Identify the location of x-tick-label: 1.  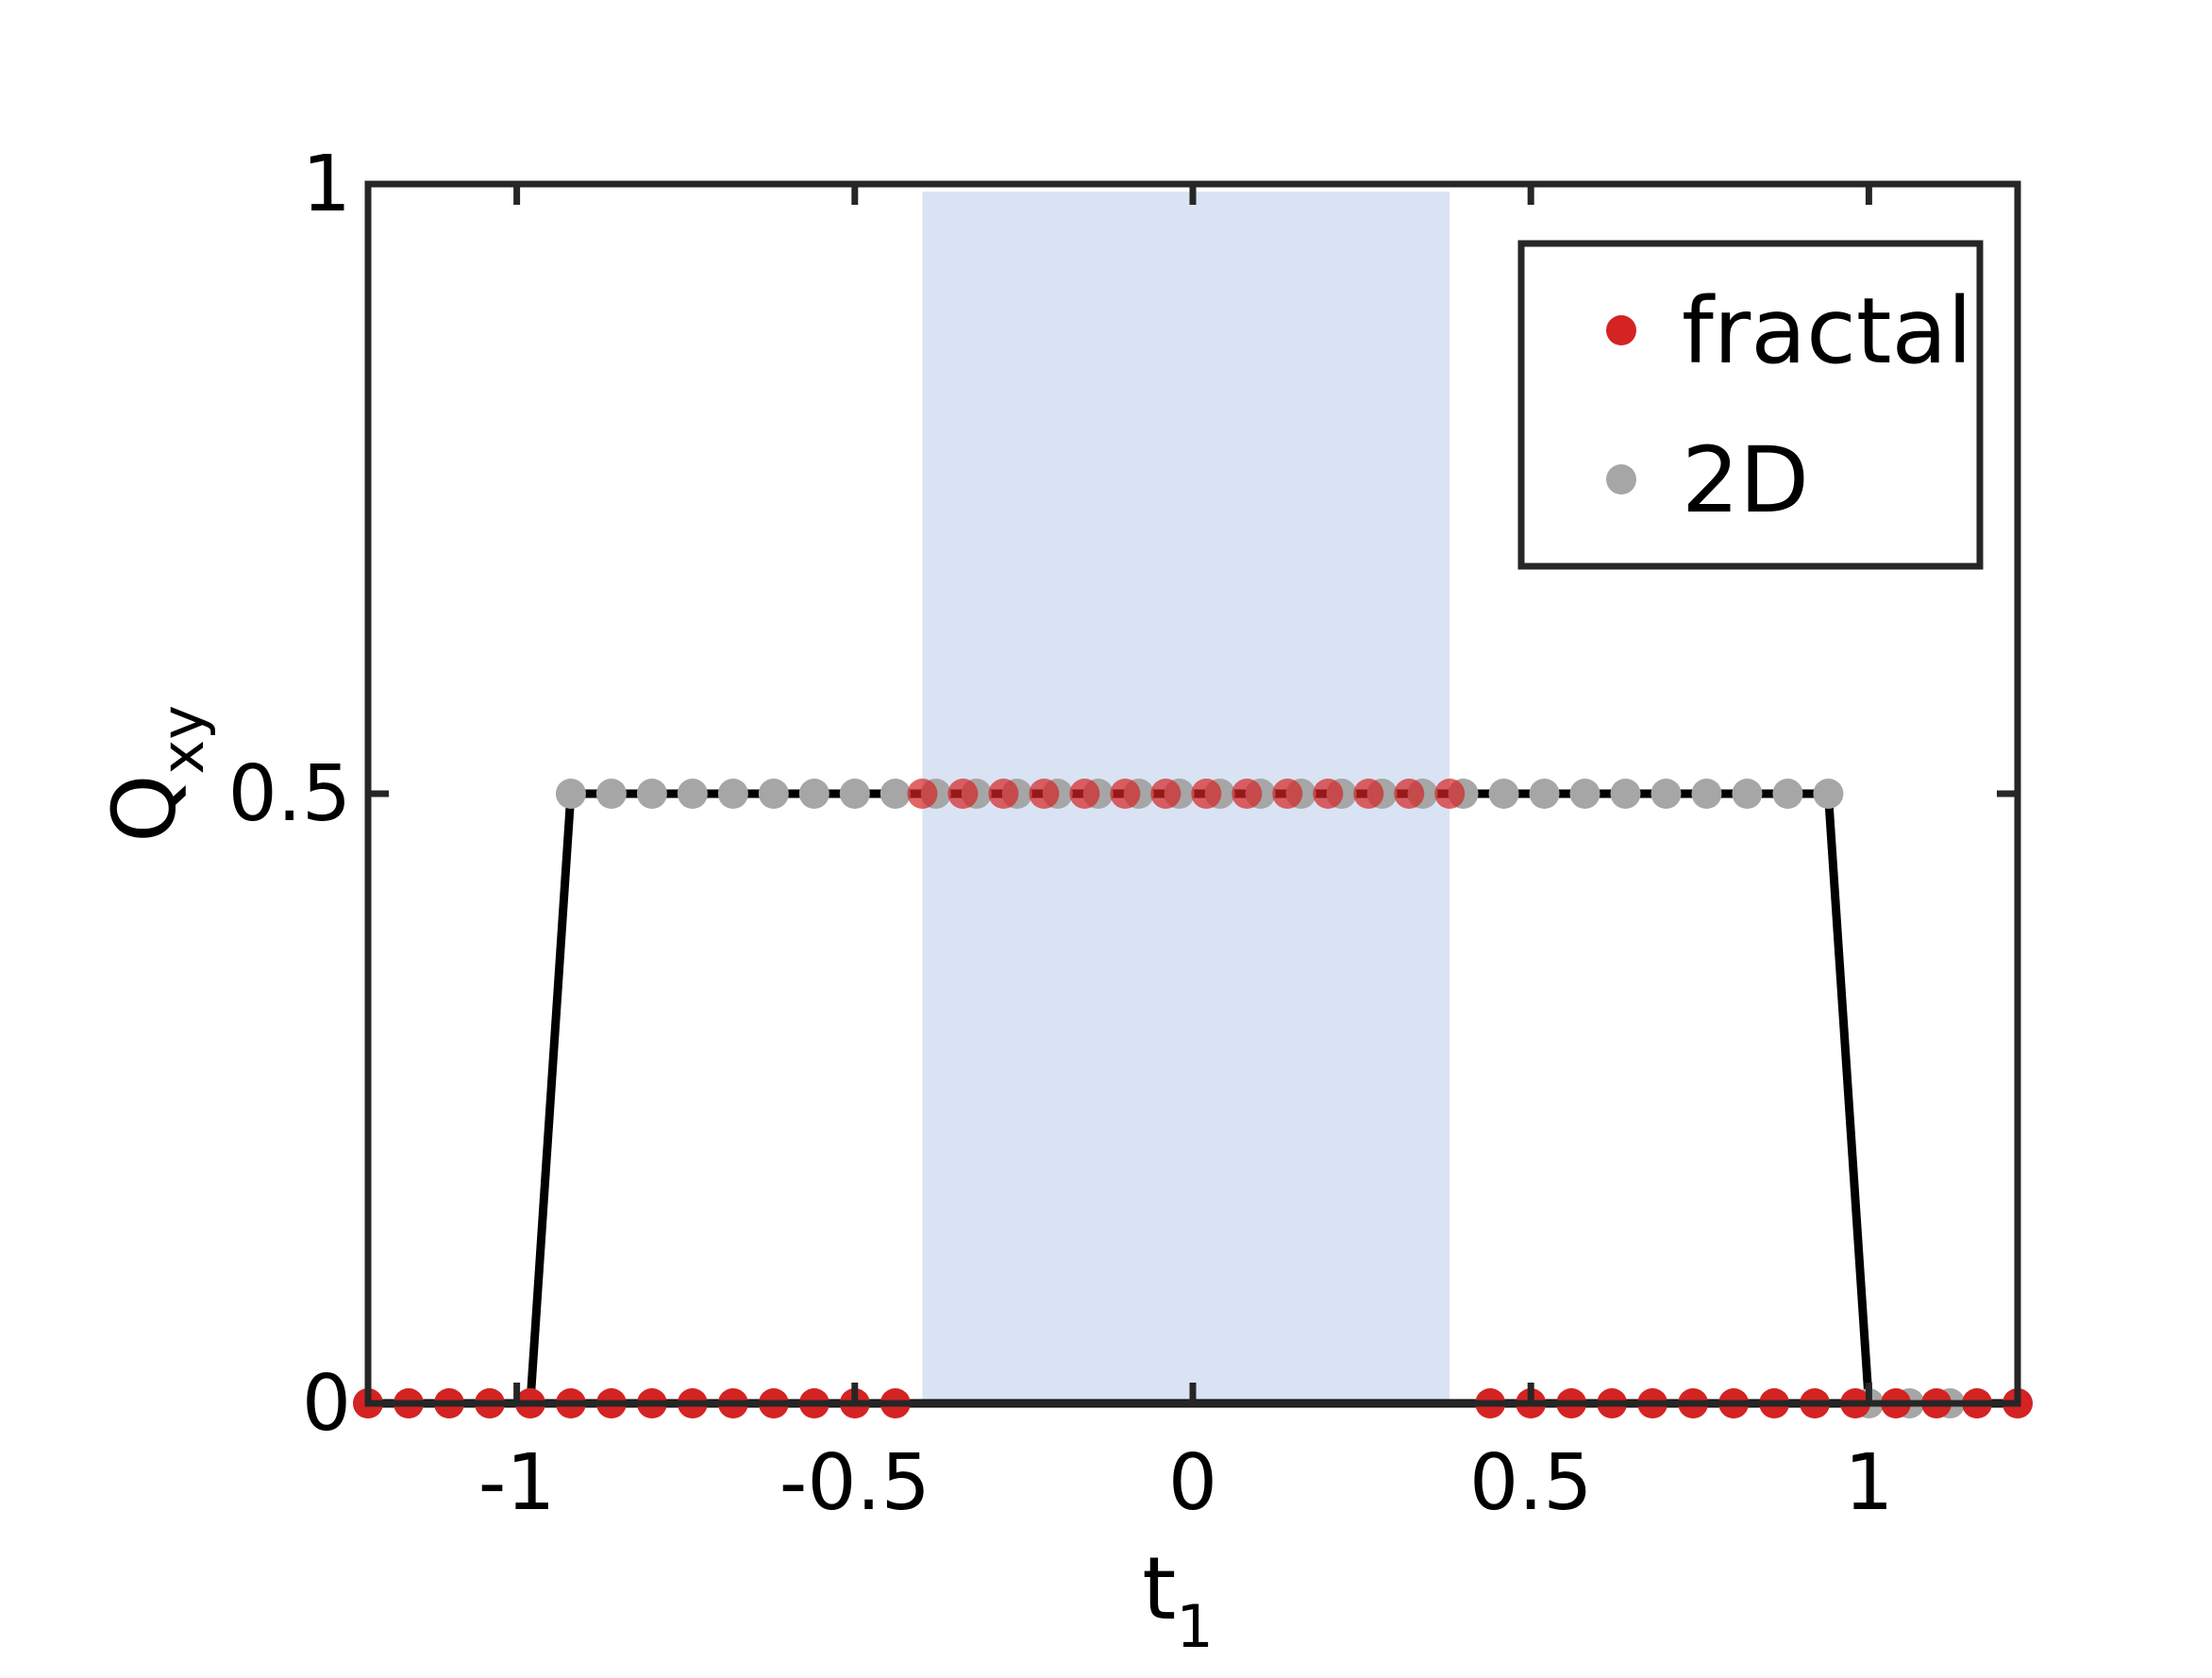
(1868, 1483).